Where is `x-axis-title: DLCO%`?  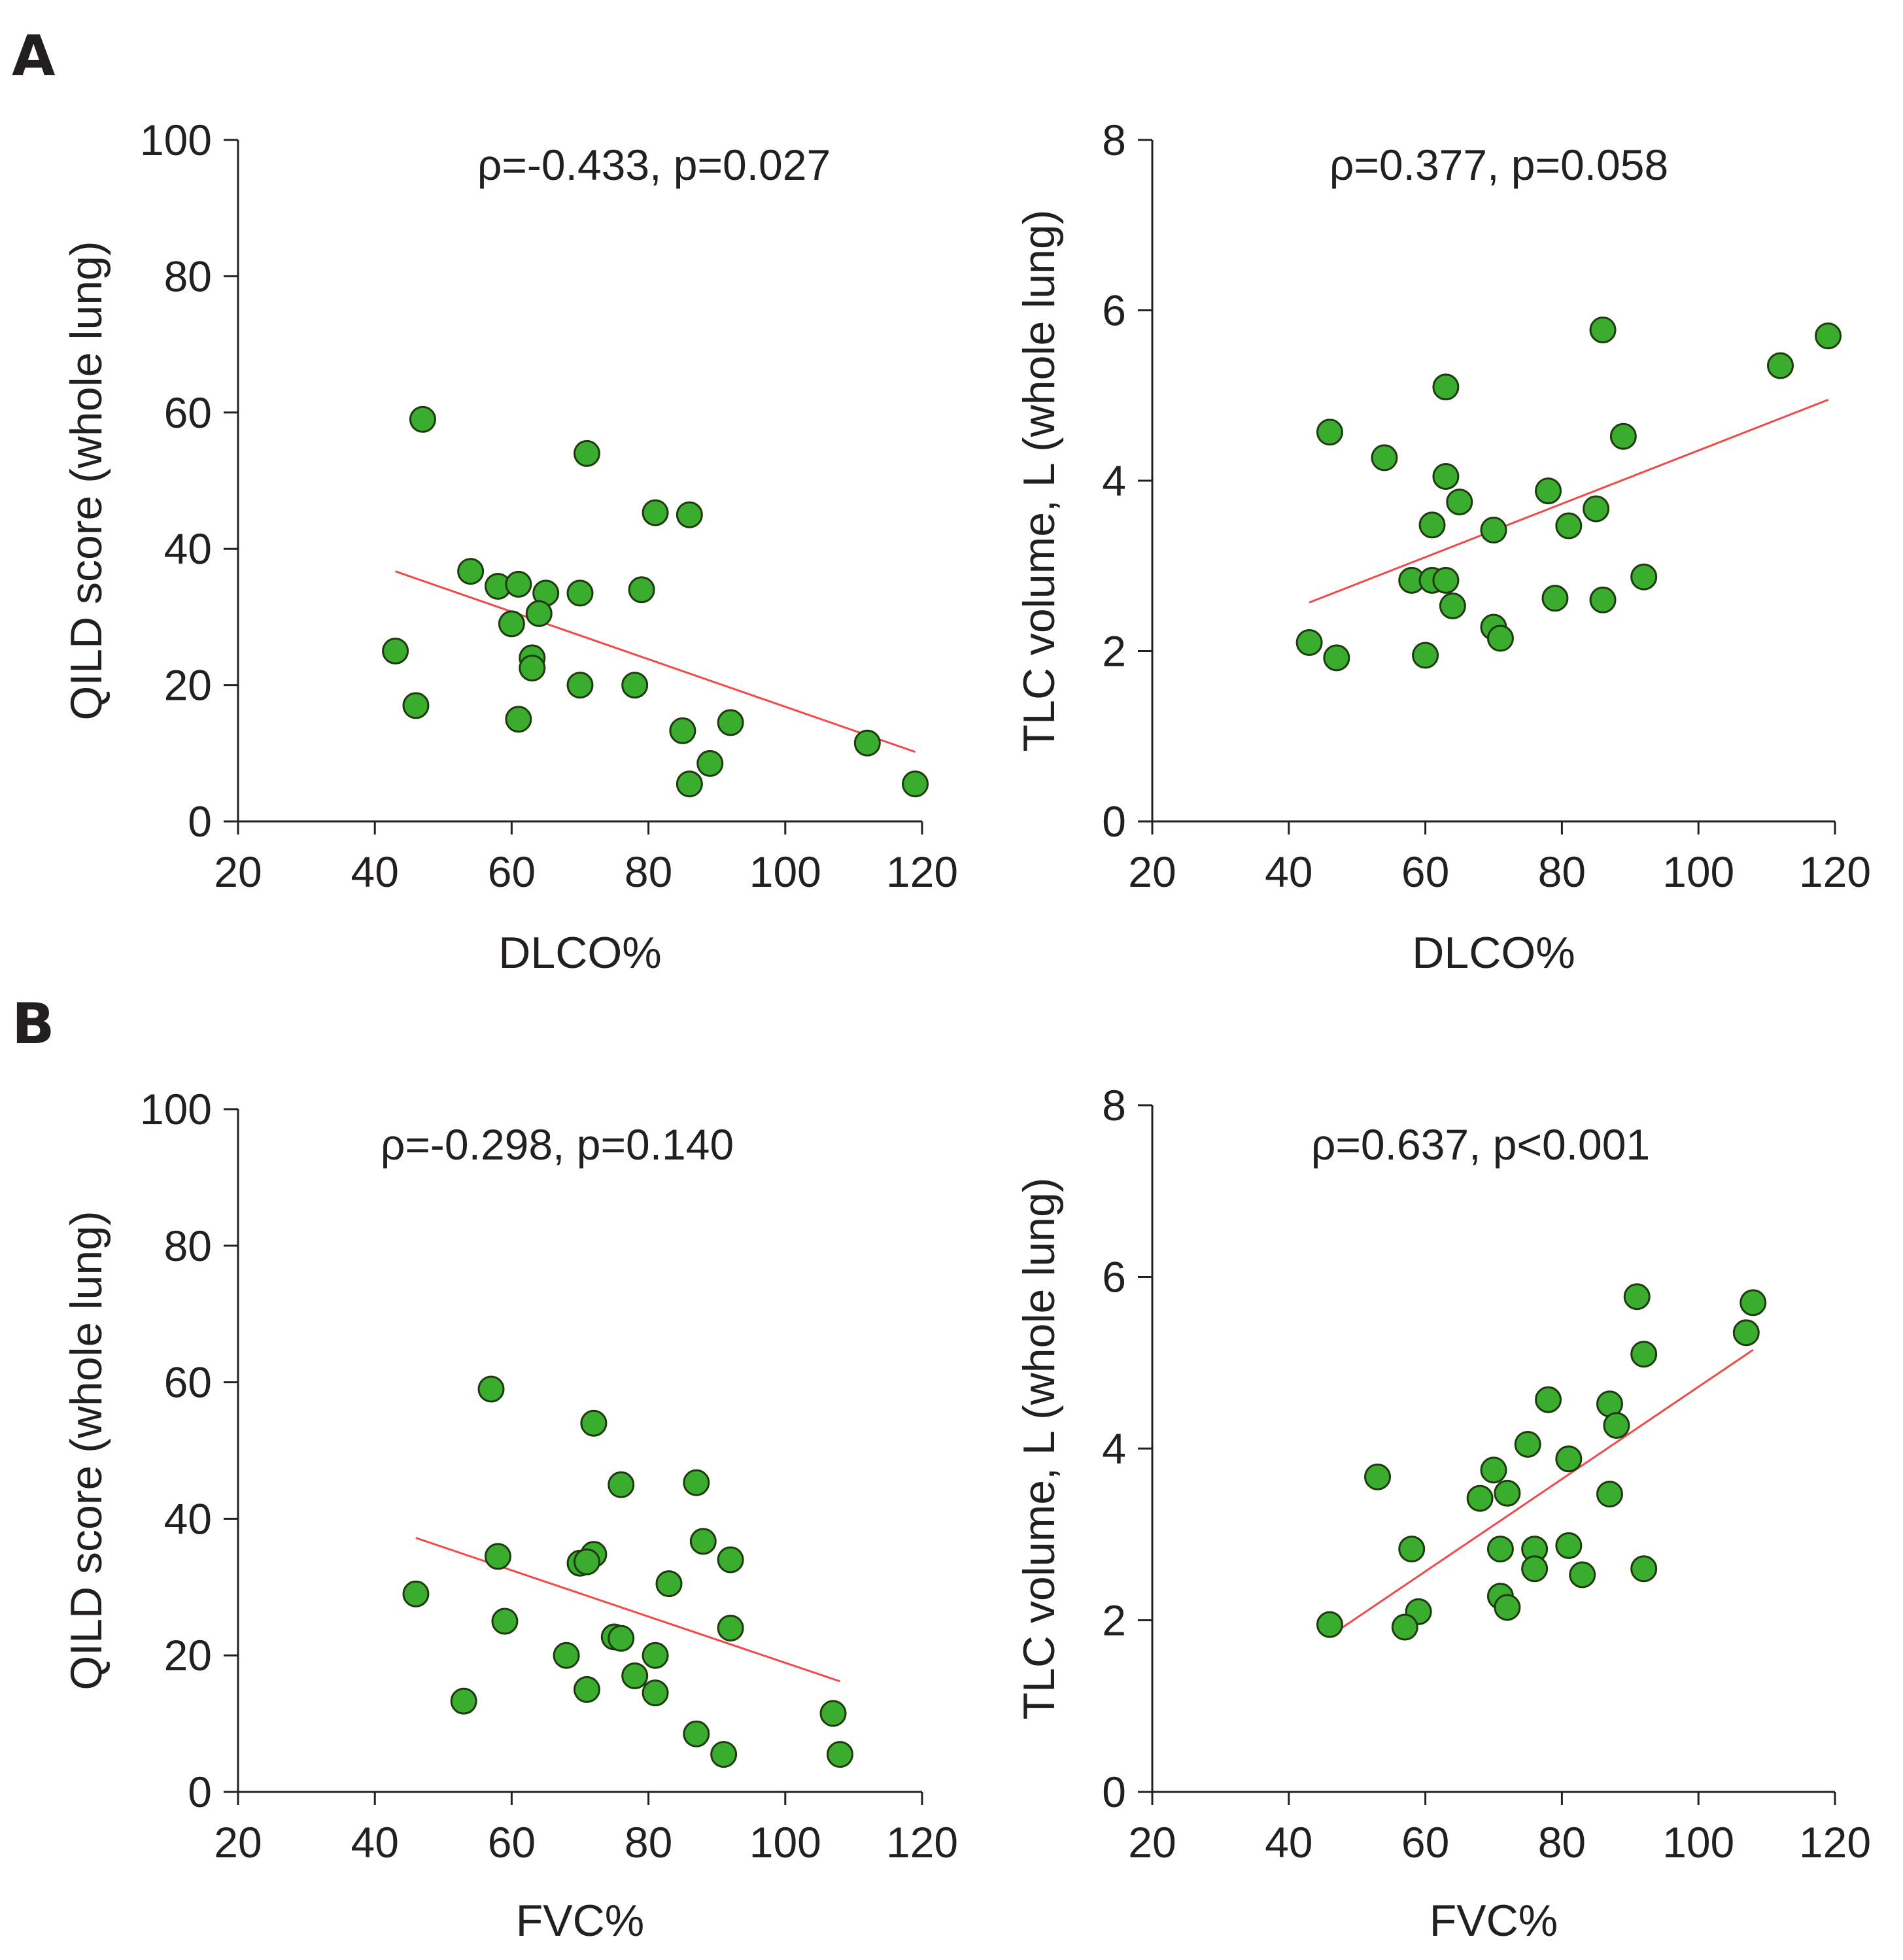 x-axis-title: DLCO% is located at coordinates (1493, 953).